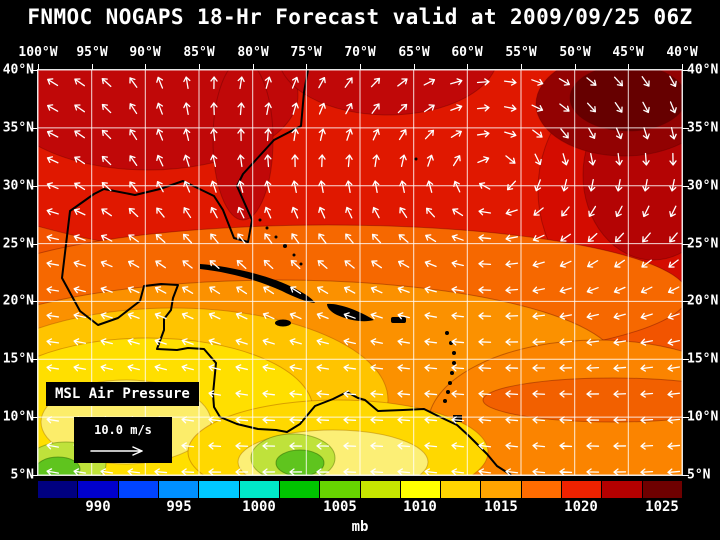  I want to click on colorbar-tick-label: 1025, so click(662, 507).